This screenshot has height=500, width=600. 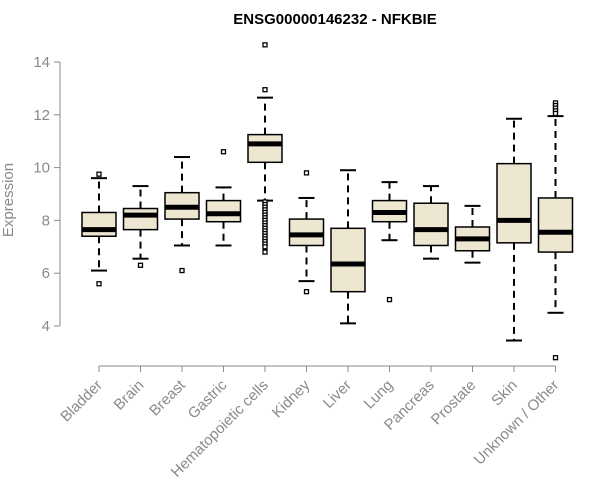 What do you see at coordinates (472, 234) in the screenshot?
I see `box-prostate` at bounding box center [472, 234].